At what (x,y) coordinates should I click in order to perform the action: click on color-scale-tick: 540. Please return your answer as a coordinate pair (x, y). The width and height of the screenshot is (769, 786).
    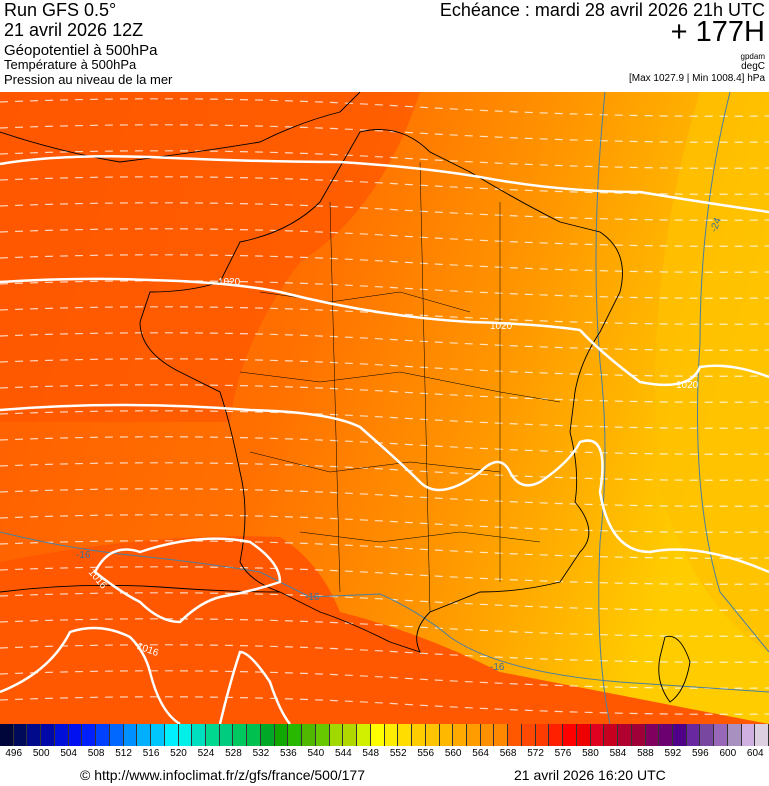
    Looking at the image, I should click on (316, 753).